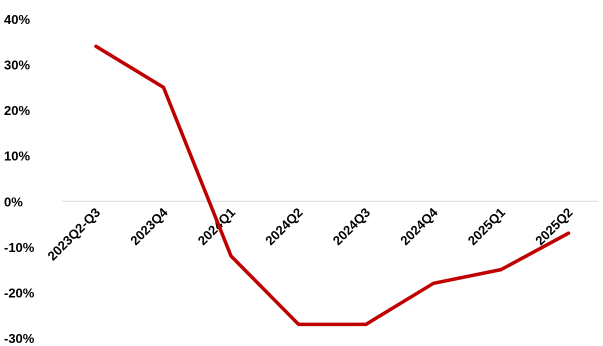 The height and width of the screenshot is (346, 603). What do you see at coordinates (19, 247) in the screenshot?
I see `y-tick-label: -10%` at bounding box center [19, 247].